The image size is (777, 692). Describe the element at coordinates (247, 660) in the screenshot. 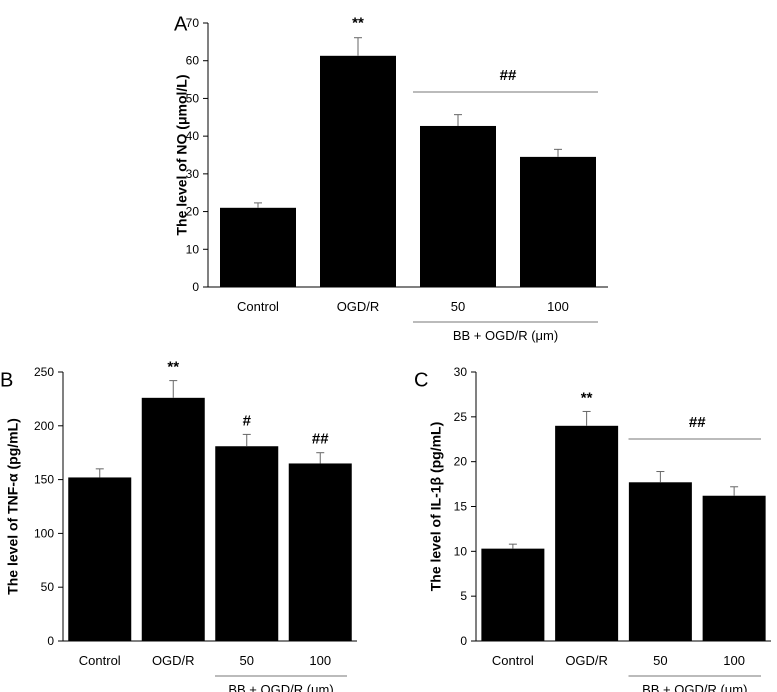

I see `x-tick-label-b-2: 50` at that location.